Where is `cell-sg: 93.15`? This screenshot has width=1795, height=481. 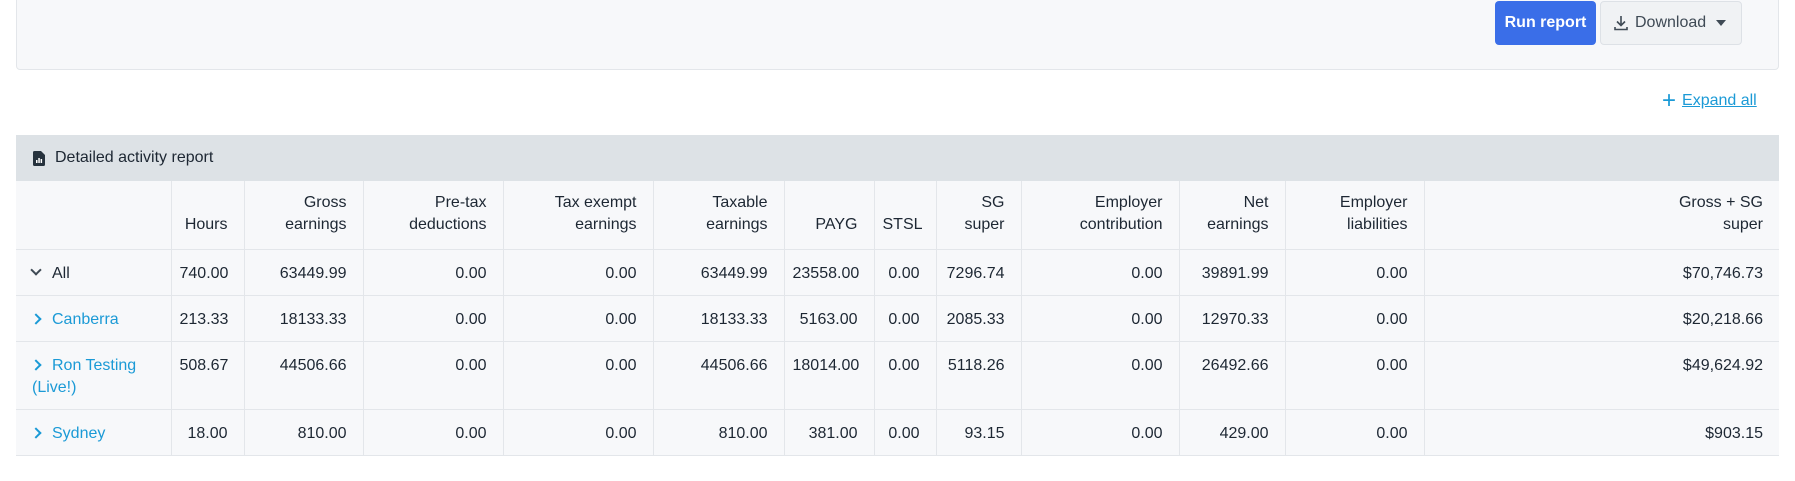 cell-sg: 93.15 is located at coordinates (979, 432).